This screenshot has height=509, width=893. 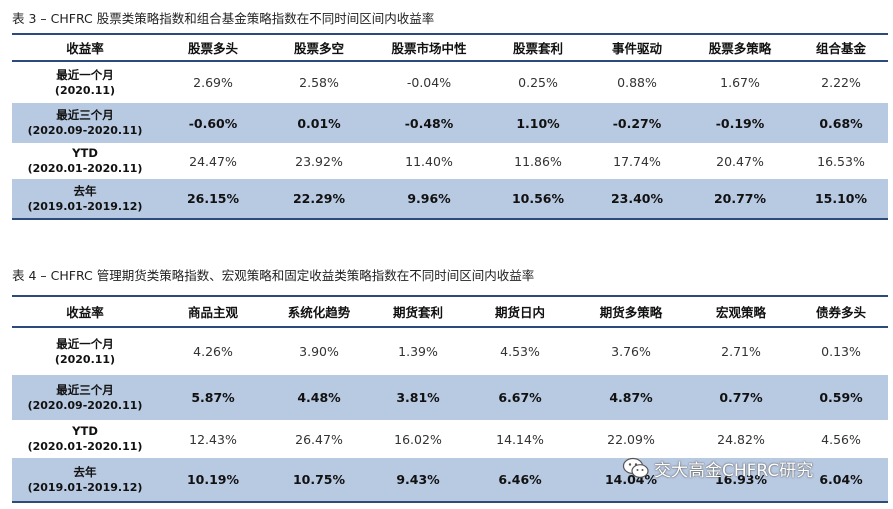 I want to click on table3-header-col: 组合基金, so click(x=841, y=47).